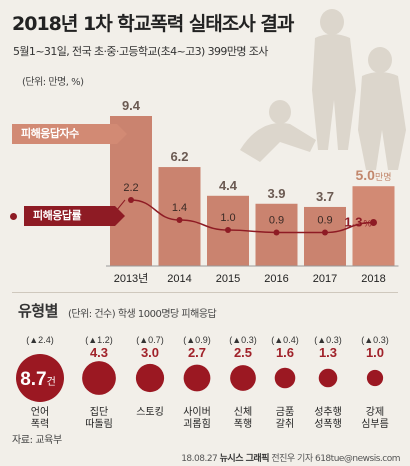  Describe the element at coordinates (205, 24) in the screenshot. I see `title-main: 학교폭력 실태조사 결과` at that location.